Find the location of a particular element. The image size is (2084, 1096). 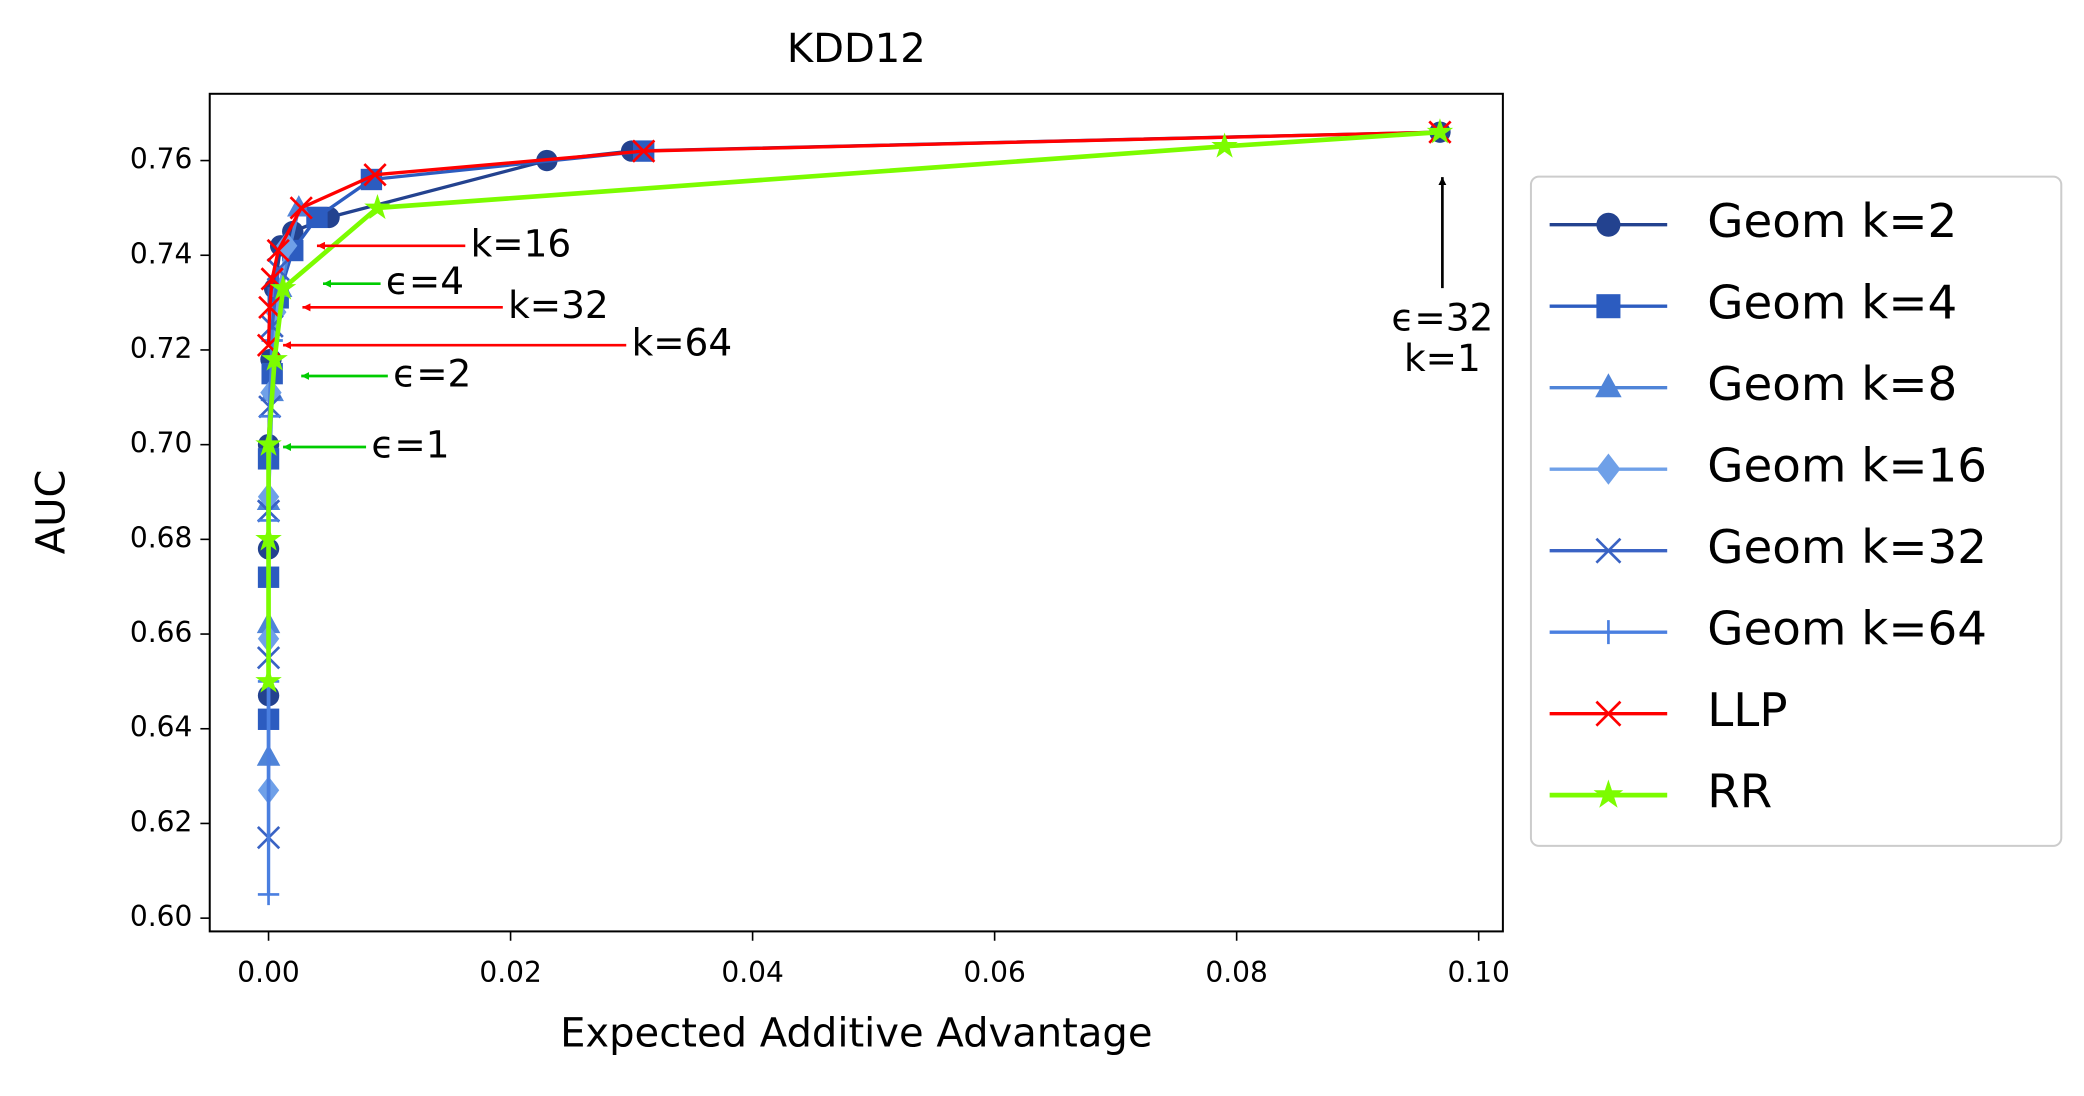

y-tick-label: 0.74 is located at coordinates (161, 253).